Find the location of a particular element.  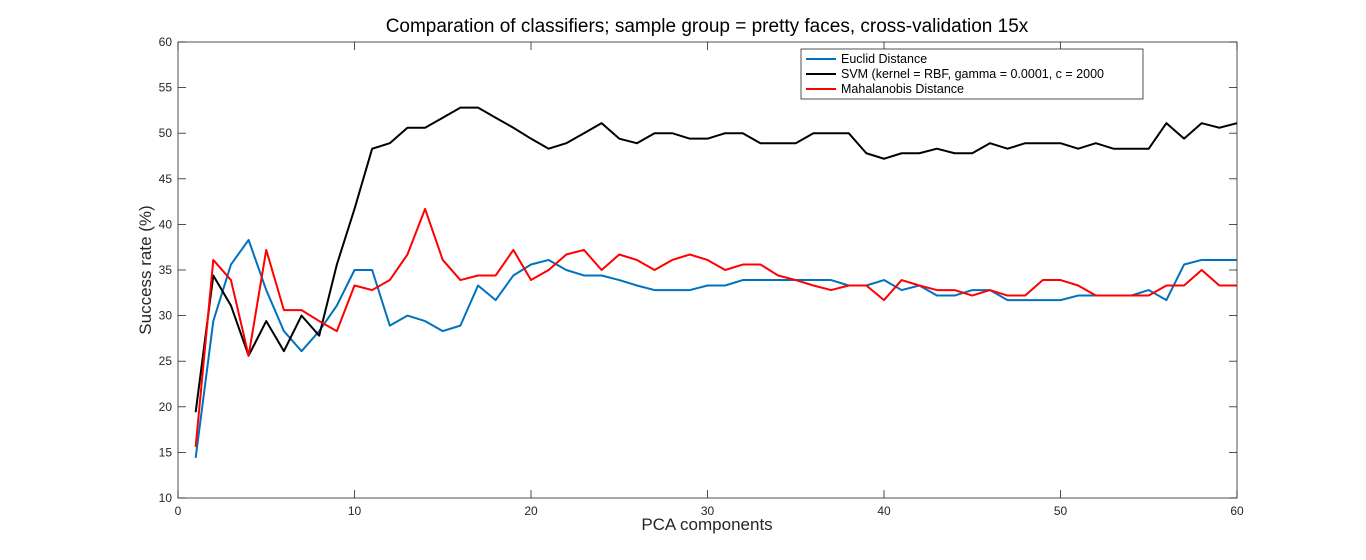

y-tick-label: 35 is located at coordinates (166, 270).